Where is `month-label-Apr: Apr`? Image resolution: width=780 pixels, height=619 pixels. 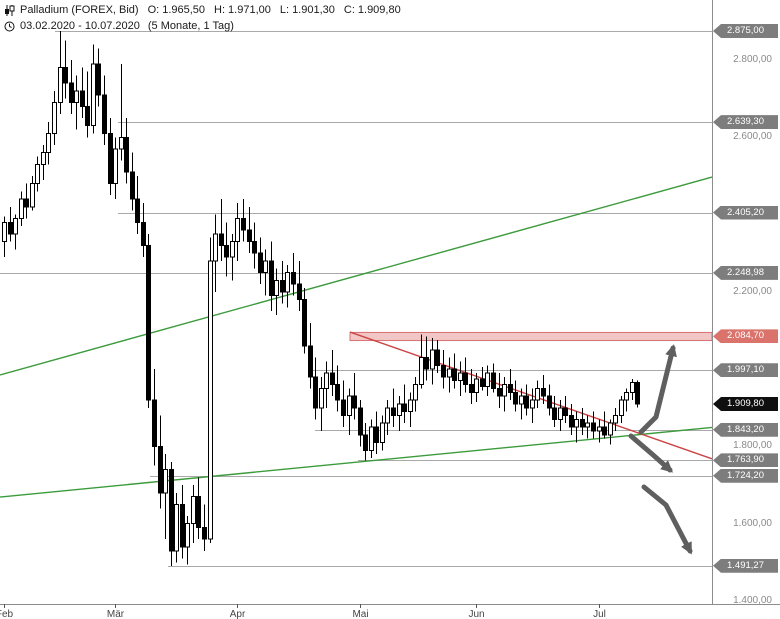
month-label-Apr: Apr is located at coordinates (238, 614).